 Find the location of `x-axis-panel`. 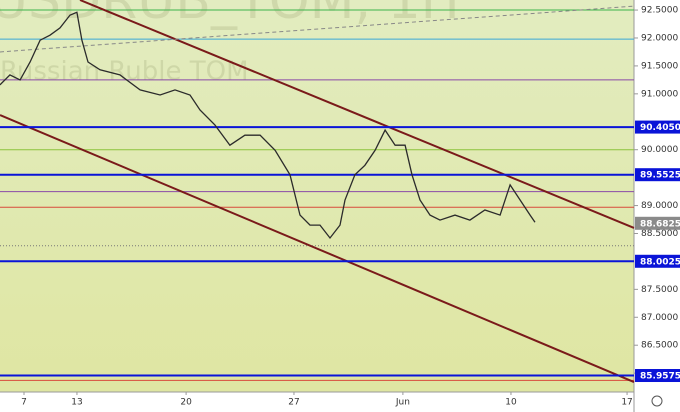

x-axis-panel is located at coordinates (317, 402).